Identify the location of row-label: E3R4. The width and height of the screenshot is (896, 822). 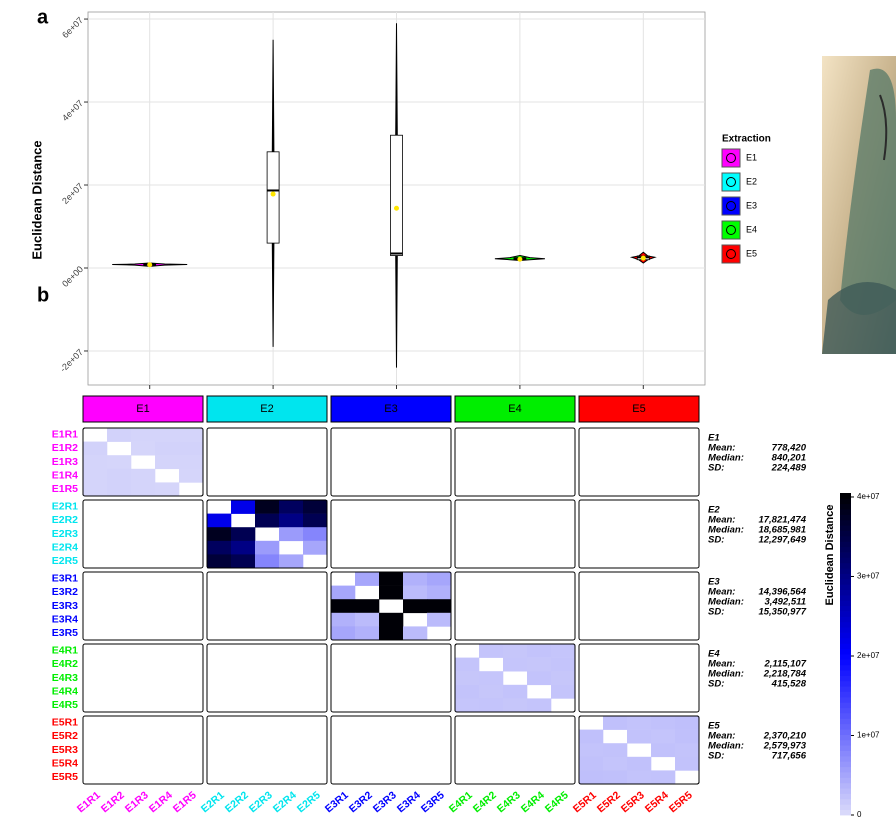
(65, 619).